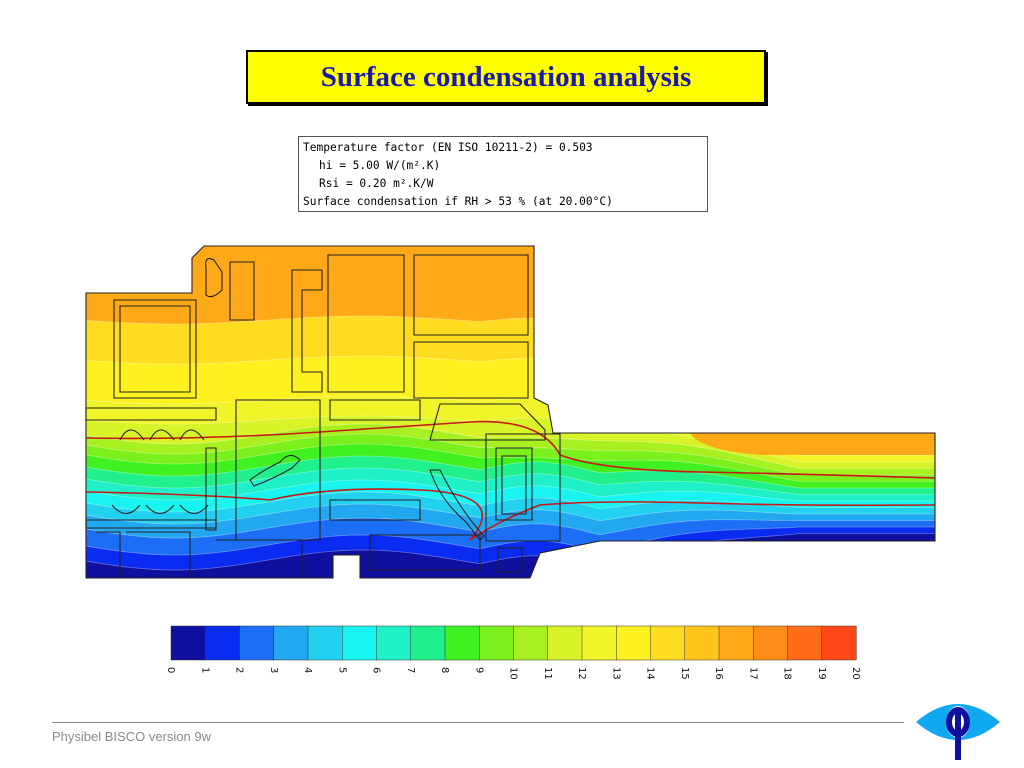 The height and width of the screenshot is (768, 1024). Describe the element at coordinates (131, 736) in the screenshot. I see `footer-text: Physibel BISCO version 9w` at that location.